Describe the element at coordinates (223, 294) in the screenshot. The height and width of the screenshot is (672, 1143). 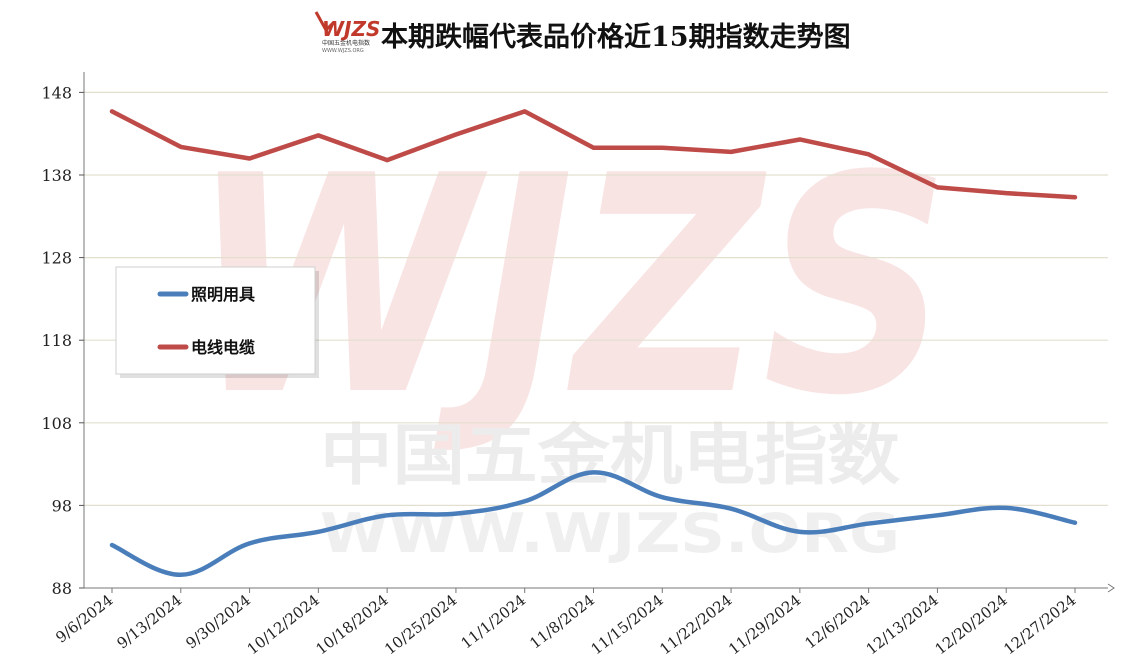
I see `legend-label-1: 照明用具` at that location.